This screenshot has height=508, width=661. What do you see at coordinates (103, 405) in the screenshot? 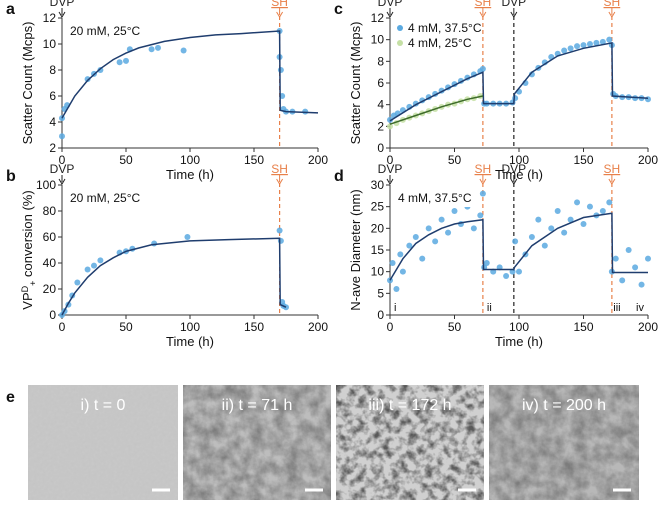
I see `image-caption: i) t = 0` at bounding box center [103, 405].